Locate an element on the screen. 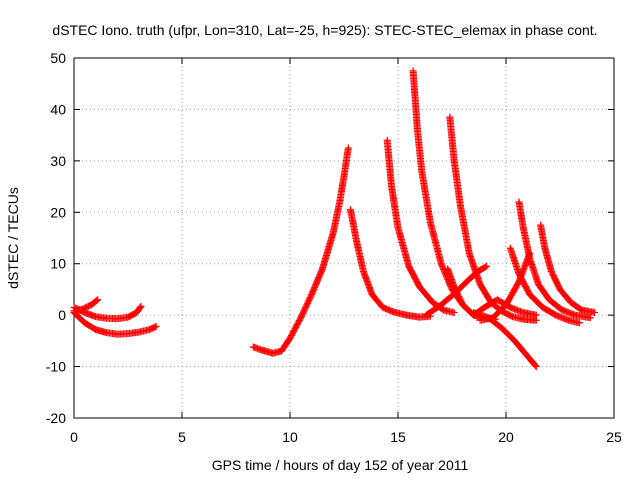  x-tick-label: 25 is located at coordinates (614, 437).